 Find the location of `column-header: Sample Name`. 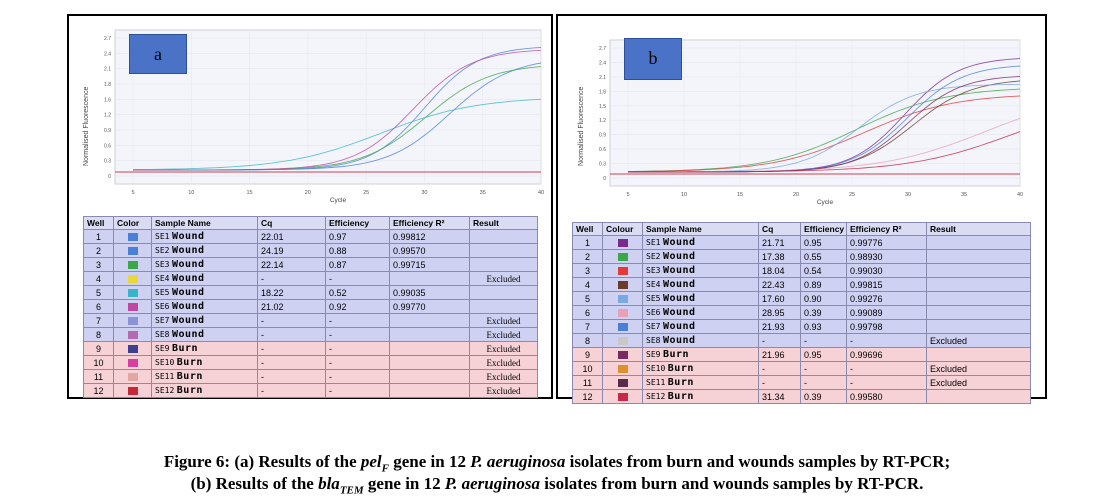

column-header: Sample Name is located at coordinates (204, 223).